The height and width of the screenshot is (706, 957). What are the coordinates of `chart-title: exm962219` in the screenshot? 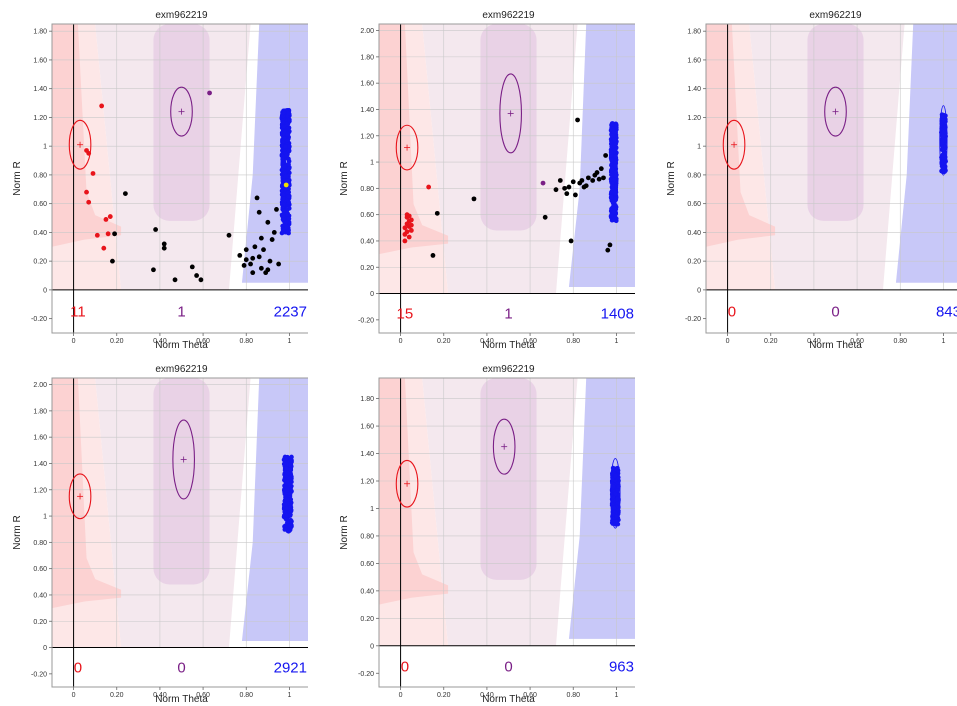 It's located at (508, 15).